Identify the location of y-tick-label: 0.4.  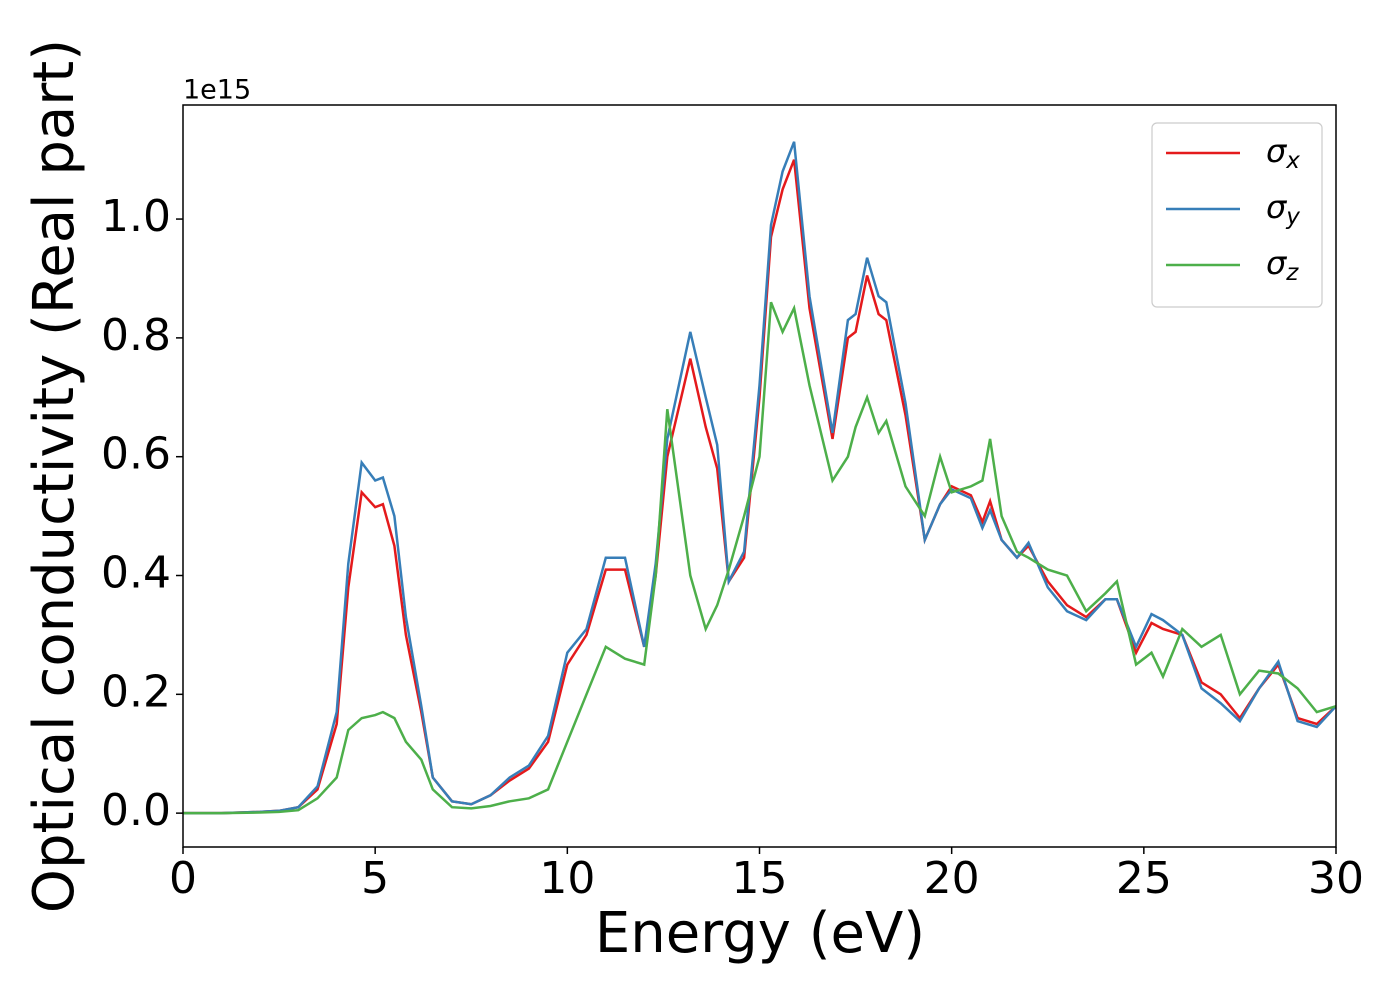
(136, 573).